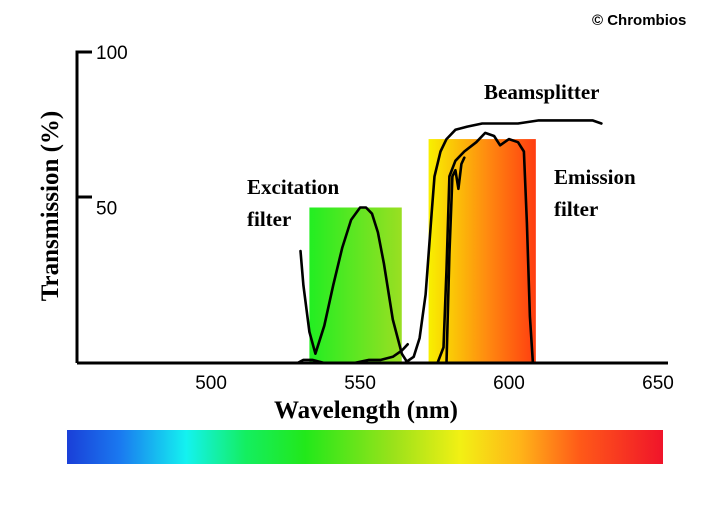 This screenshot has width=723, height=517. Describe the element at coordinates (595, 177) in the screenshot. I see `annotation-emission-line1: Emission` at that location.